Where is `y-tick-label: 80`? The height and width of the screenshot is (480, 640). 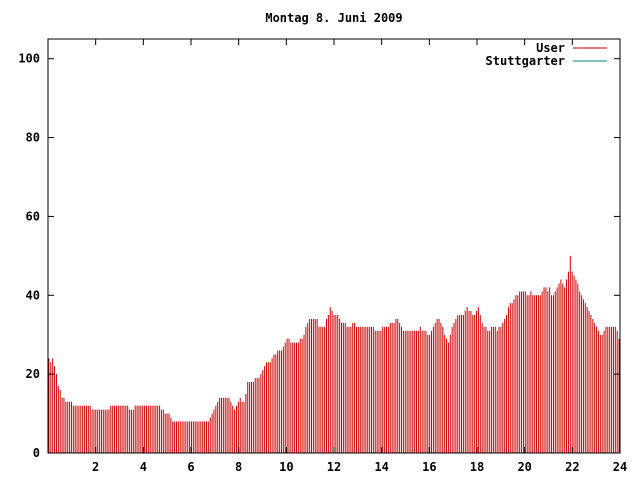
y-tick-label: 80 is located at coordinates (33, 138).